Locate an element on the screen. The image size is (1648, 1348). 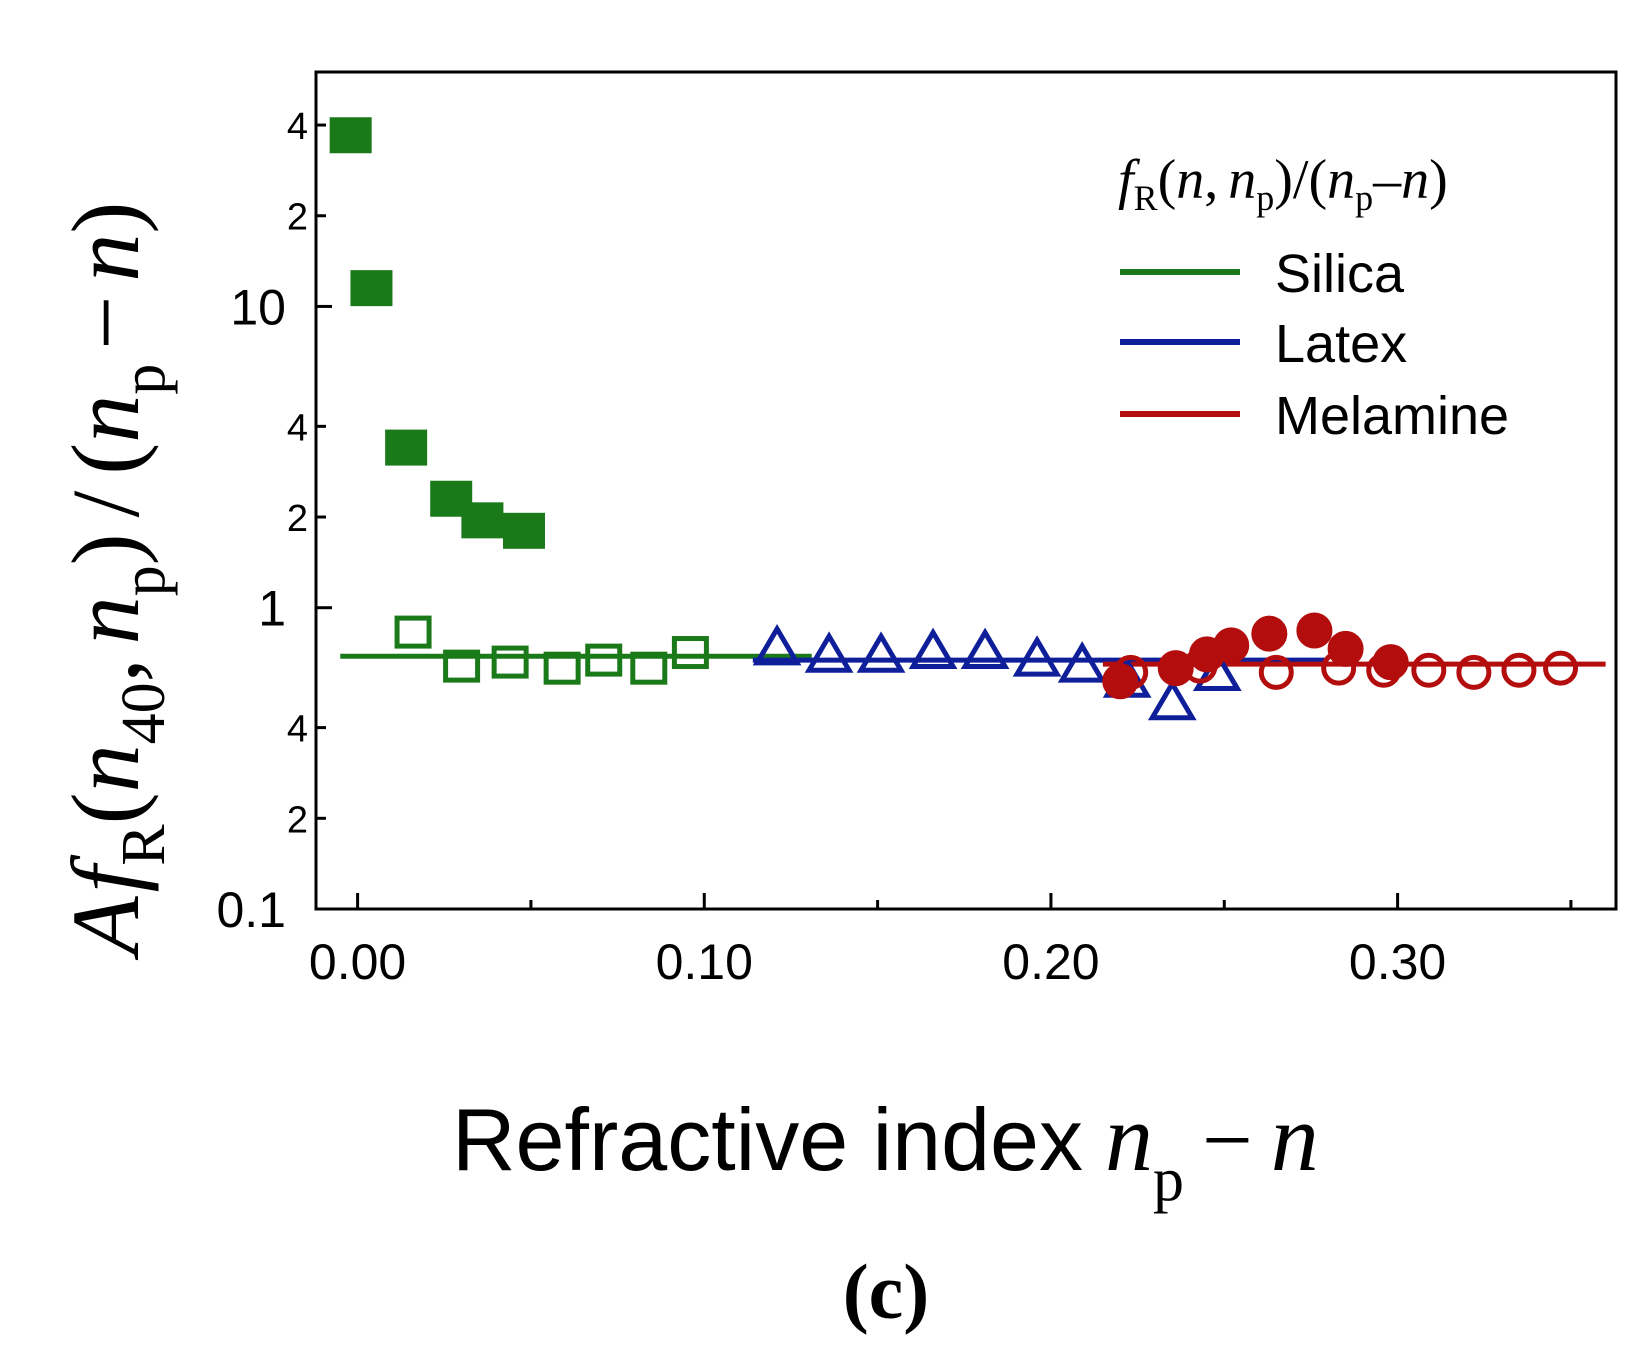
y-axis-label-n40: n is located at coordinates (105, 768).